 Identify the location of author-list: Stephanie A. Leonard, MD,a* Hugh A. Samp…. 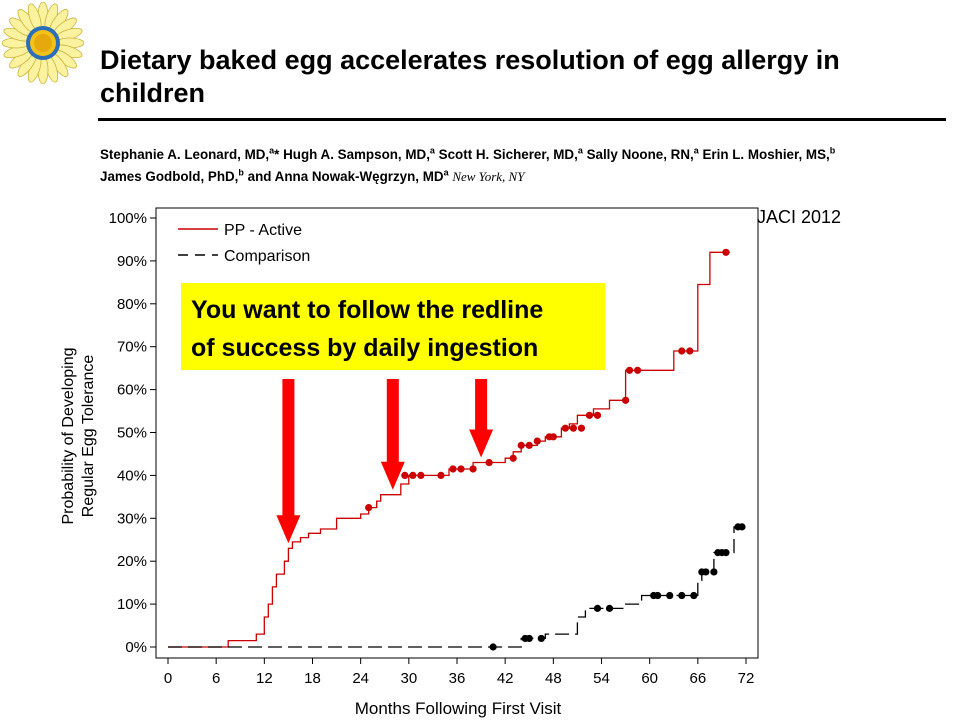
(525, 166).